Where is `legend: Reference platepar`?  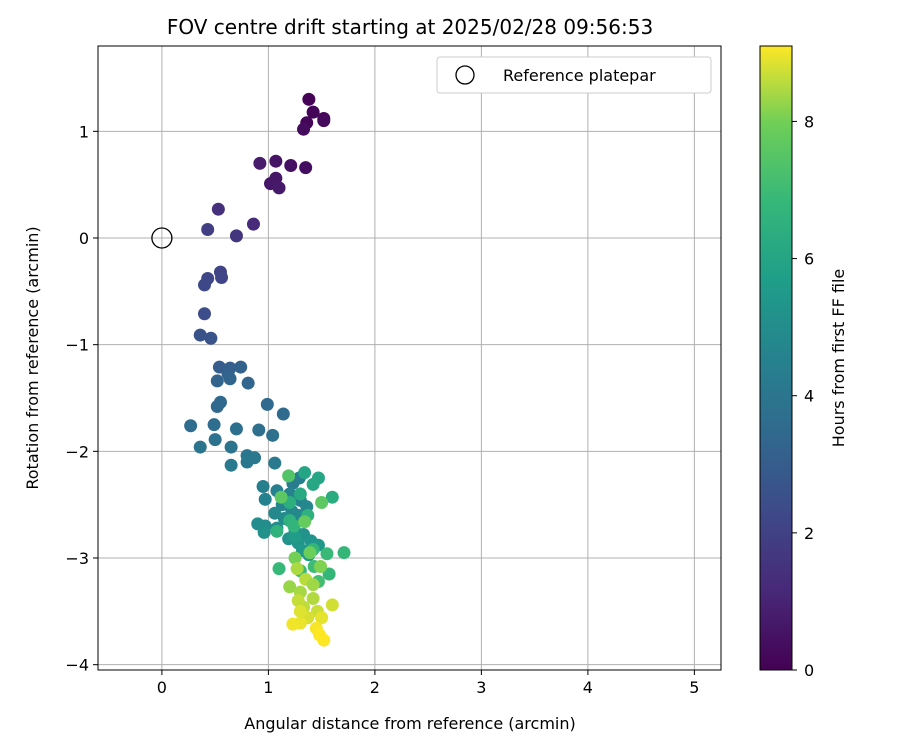
legend: Reference platepar is located at coordinates (574, 75).